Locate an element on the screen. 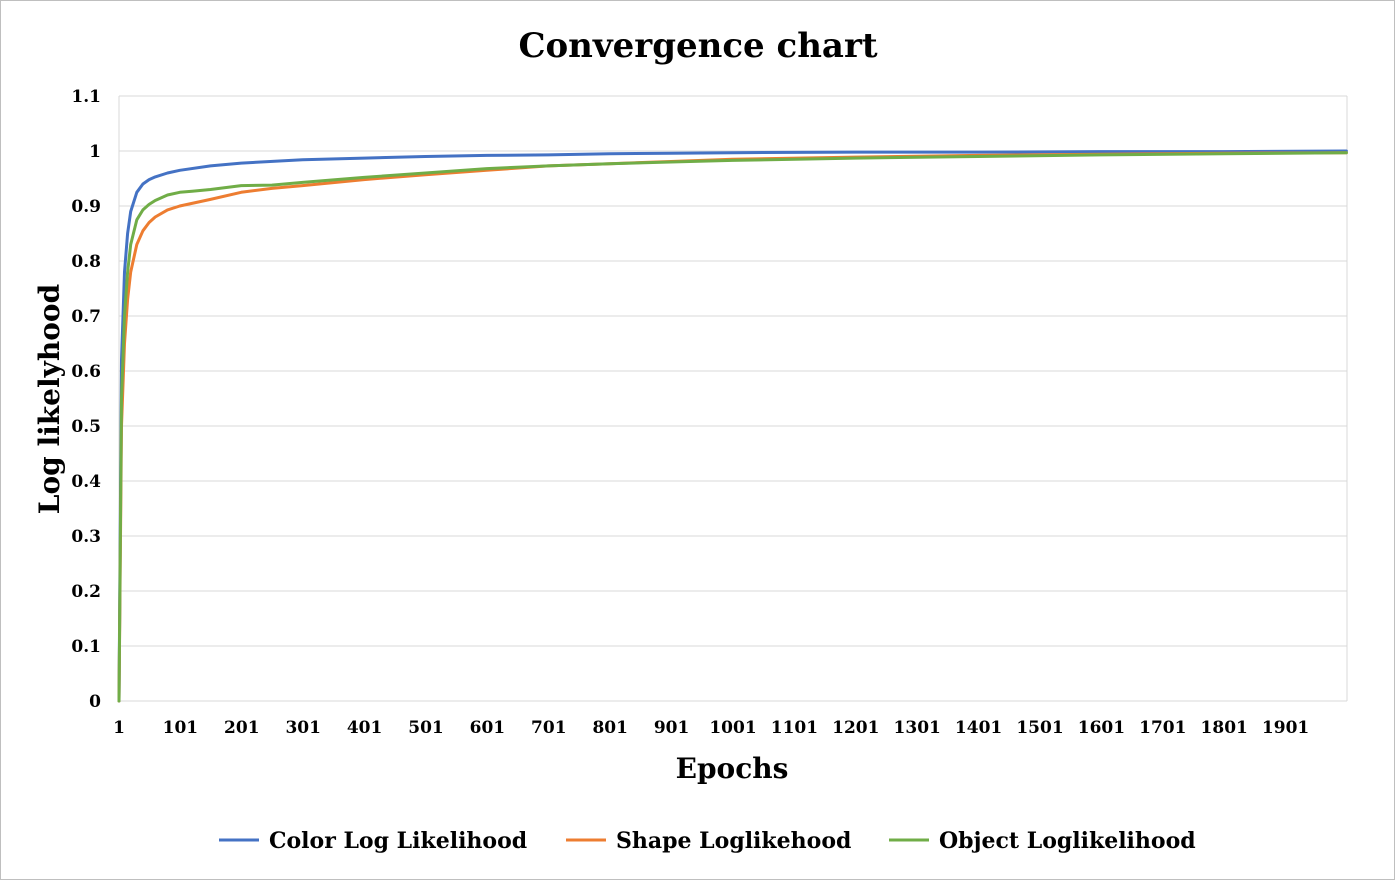 The width and height of the screenshot is (1395, 880). y-tick-label: 1 is located at coordinates (95, 152).